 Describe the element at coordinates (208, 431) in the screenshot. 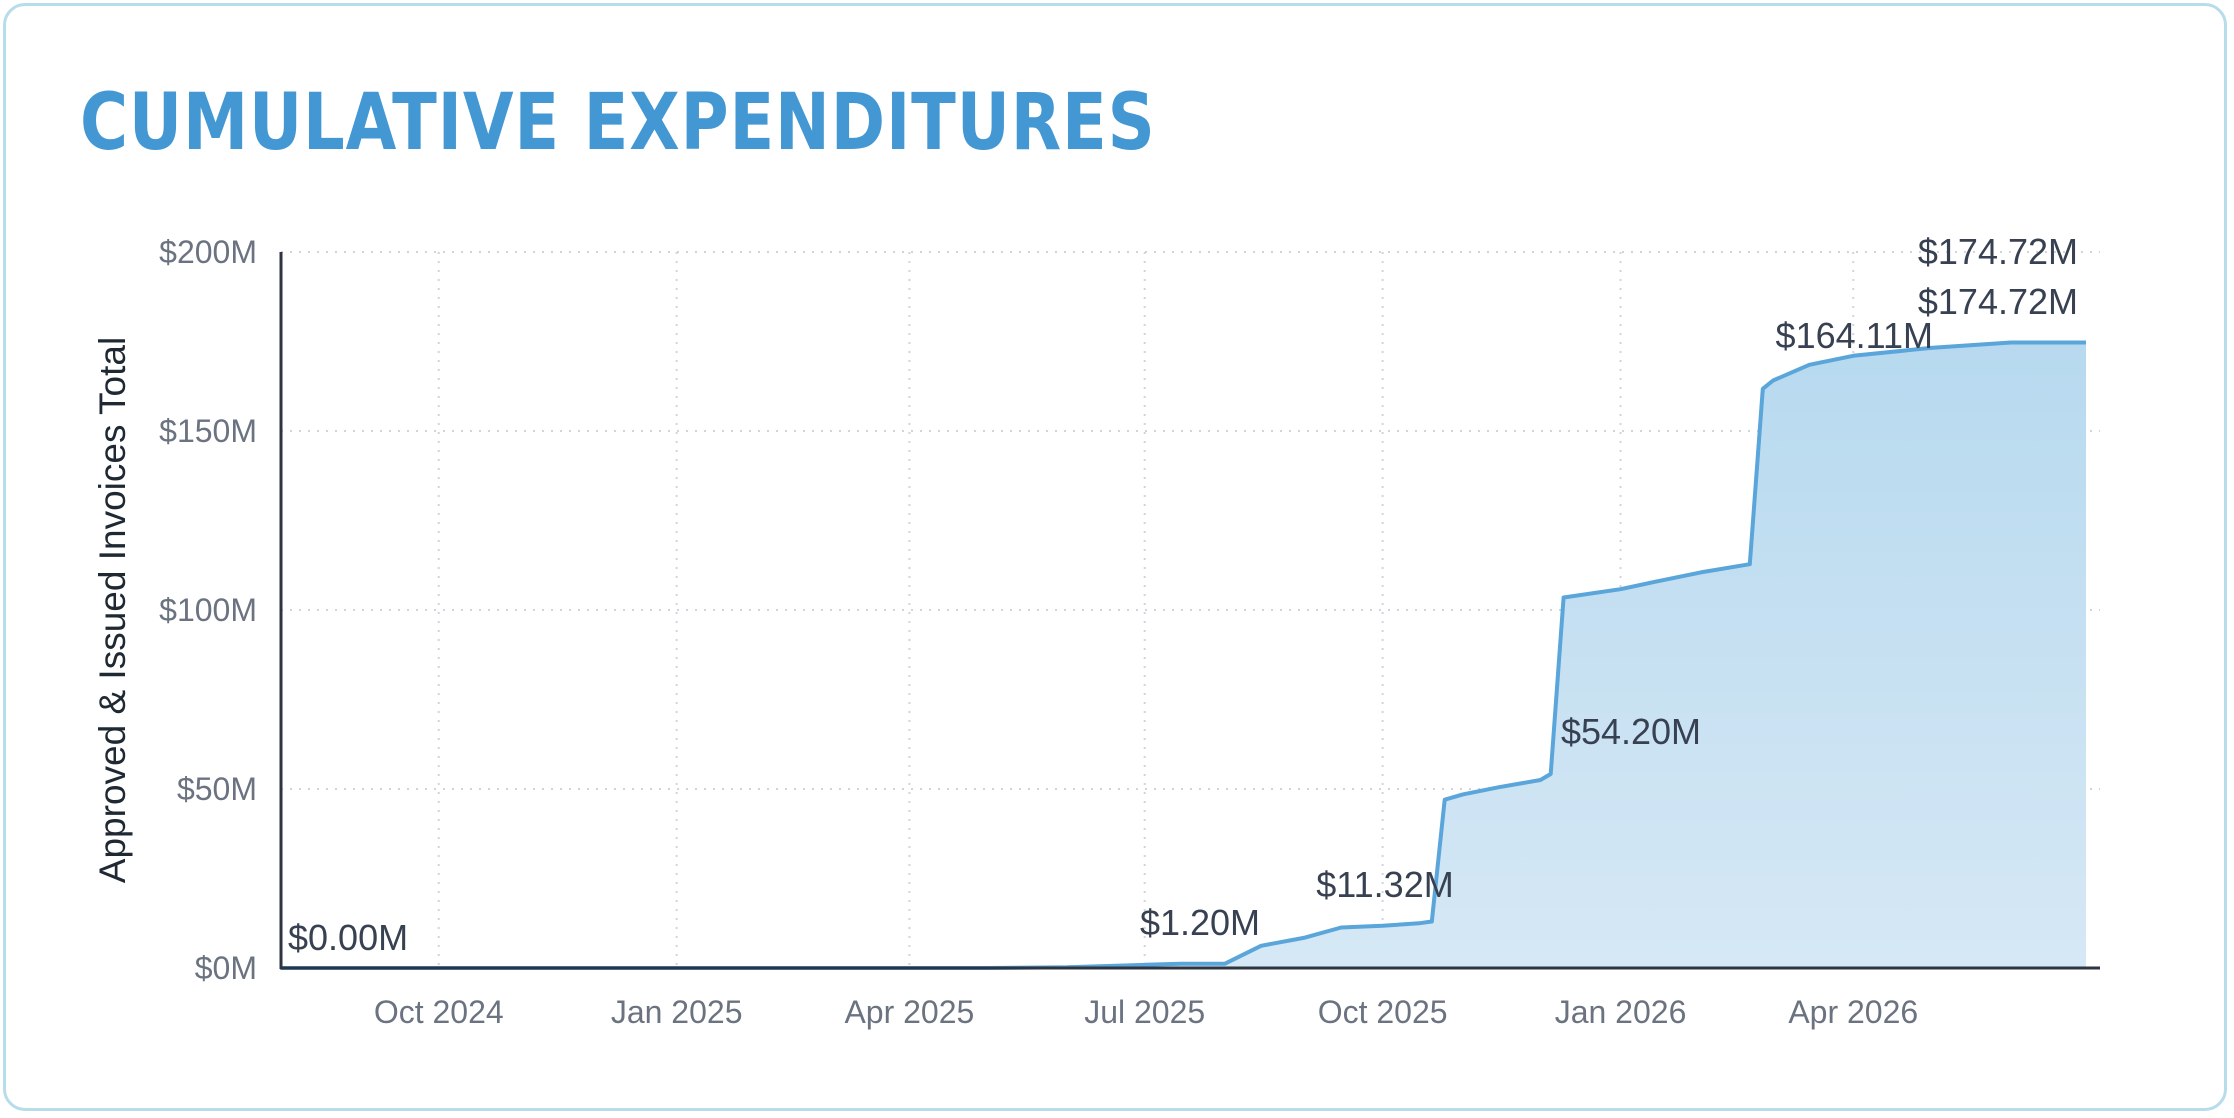

I see `y-tick-label: $150M` at that location.